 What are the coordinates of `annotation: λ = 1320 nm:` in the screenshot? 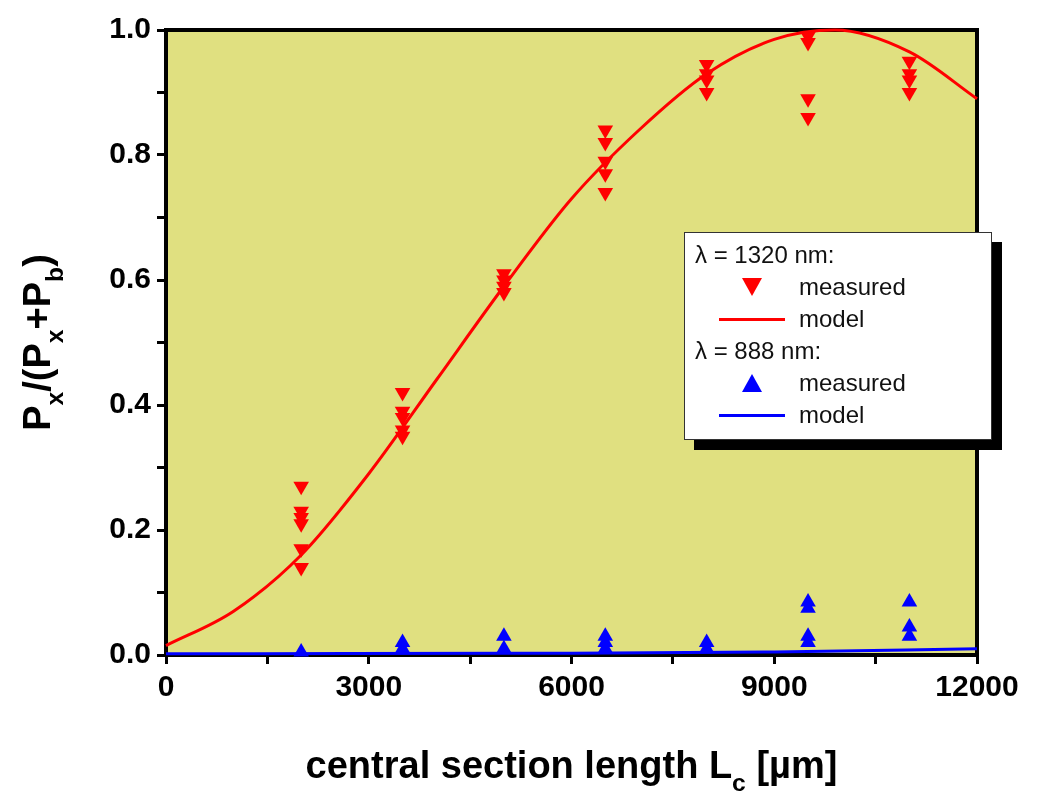 It's located at (765, 255).